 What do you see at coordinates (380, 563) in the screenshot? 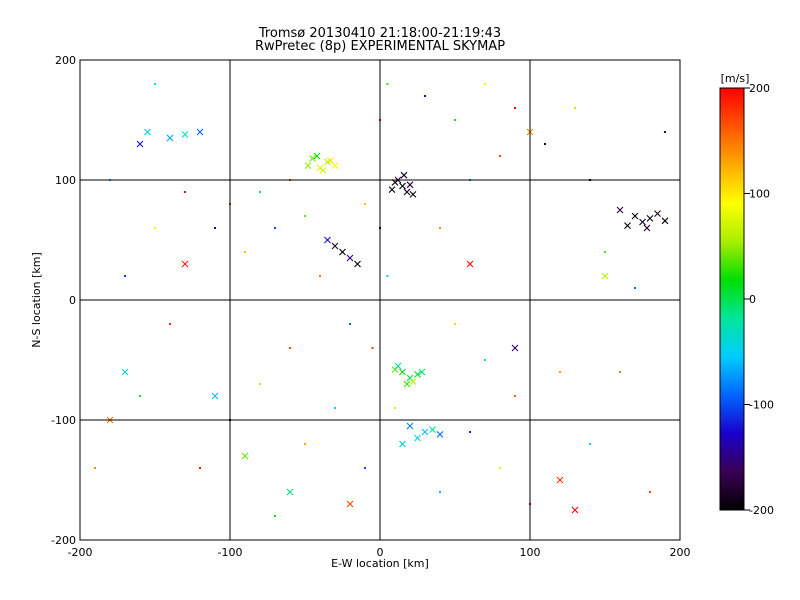
I see `x-axis-label: E-W location [km]` at bounding box center [380, 563].